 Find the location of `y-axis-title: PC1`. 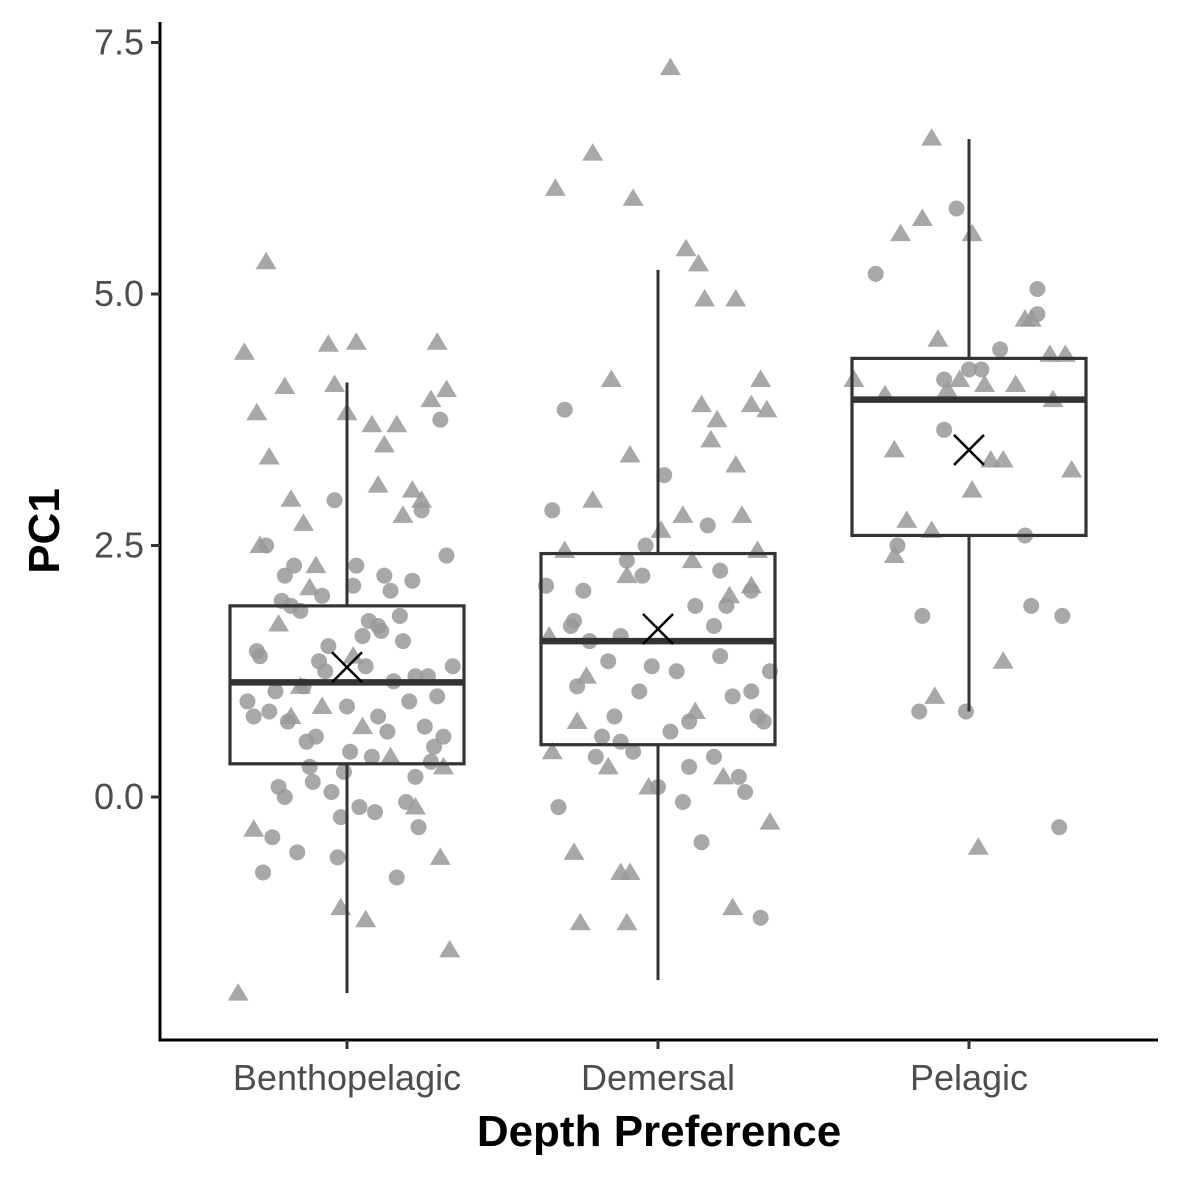

y-axis-title: PC1 is located at coordinates (44, 531).